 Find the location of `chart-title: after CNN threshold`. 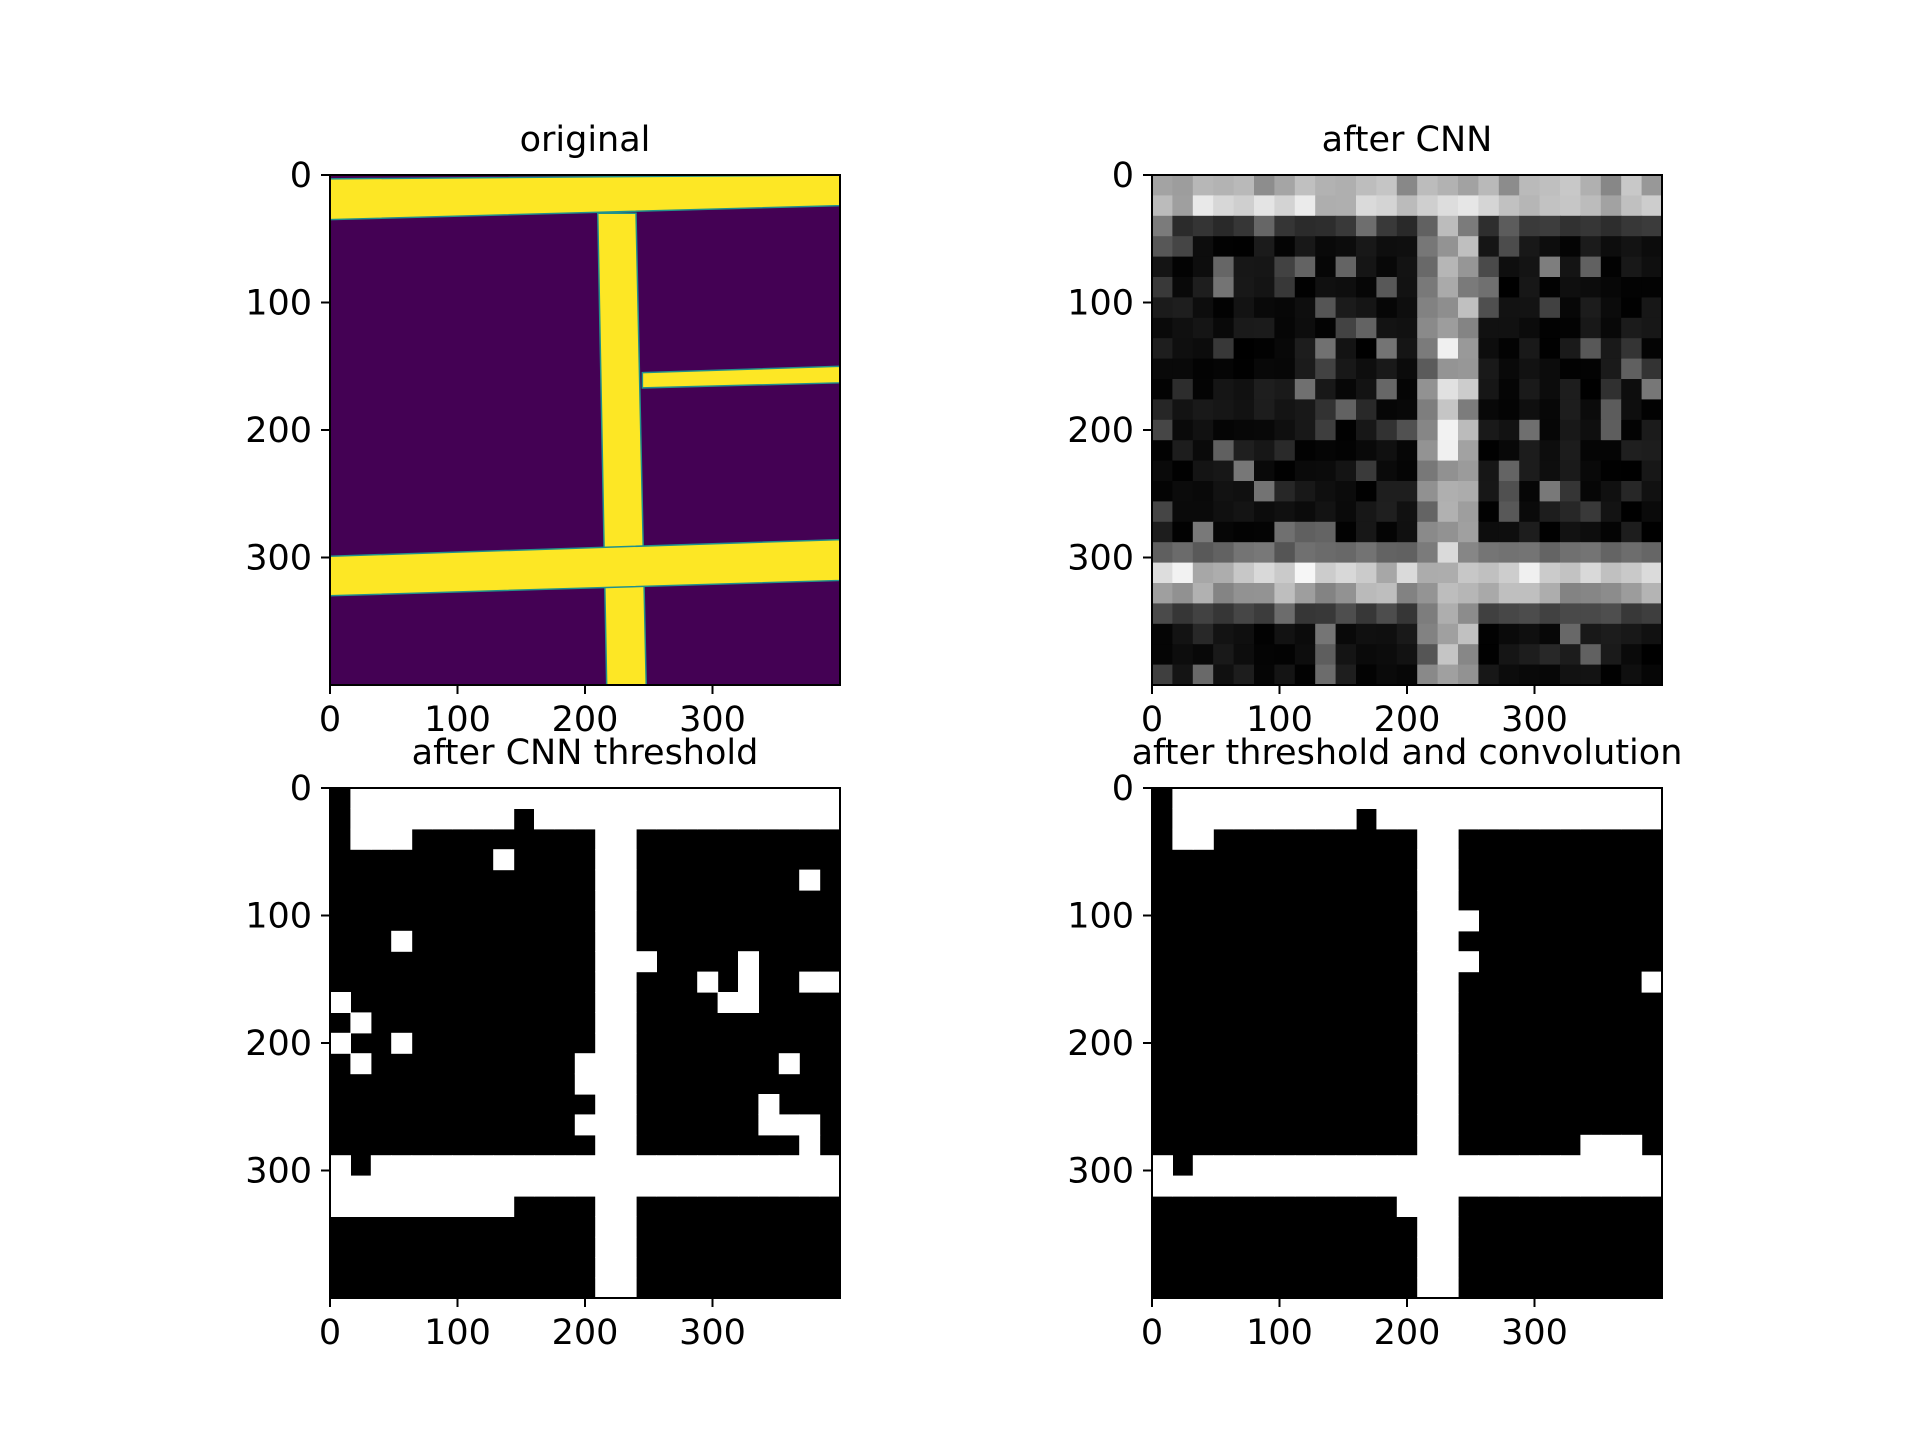

chart-title: after CNN threshold is located at coordinates (585, 753).